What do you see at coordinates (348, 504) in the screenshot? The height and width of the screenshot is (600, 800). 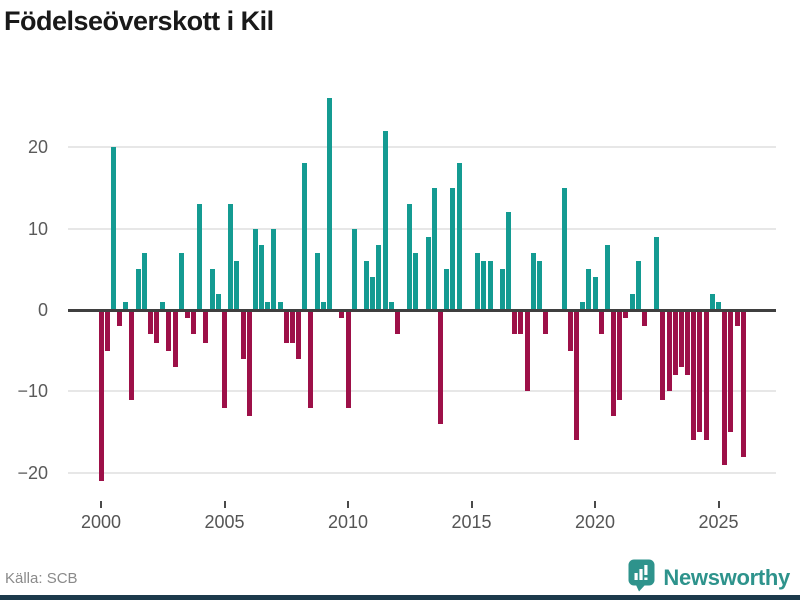 I see `x-axis-tick-2010` at bounding box center [348, 504].